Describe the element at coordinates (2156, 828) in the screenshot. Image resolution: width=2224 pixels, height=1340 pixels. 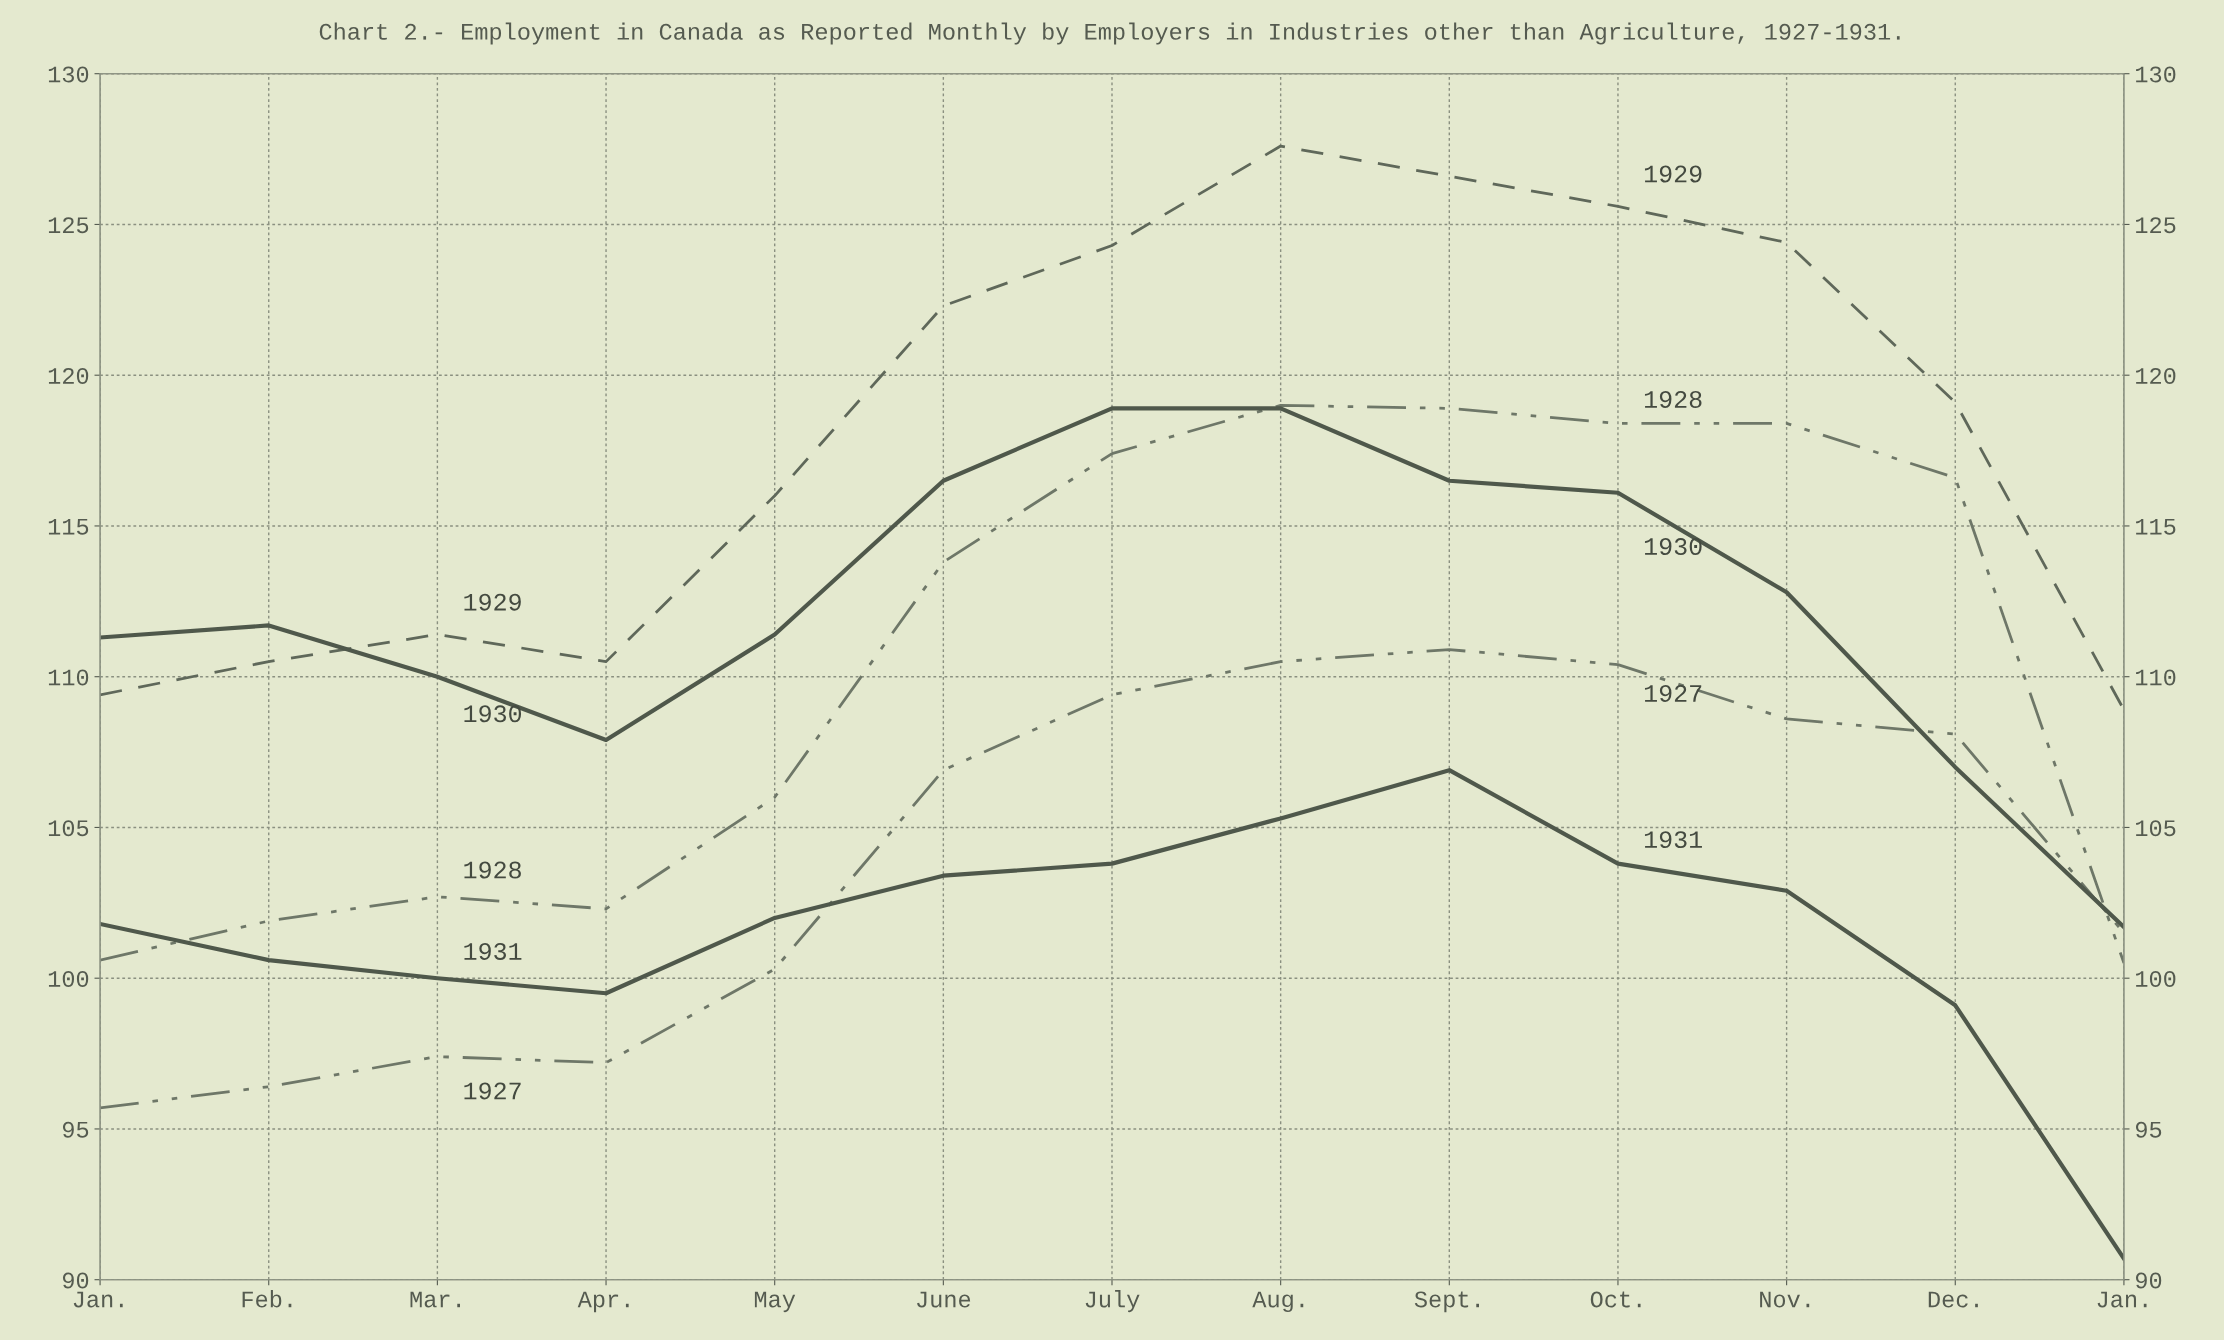
I see `y2-tick-label: 105` at that location.